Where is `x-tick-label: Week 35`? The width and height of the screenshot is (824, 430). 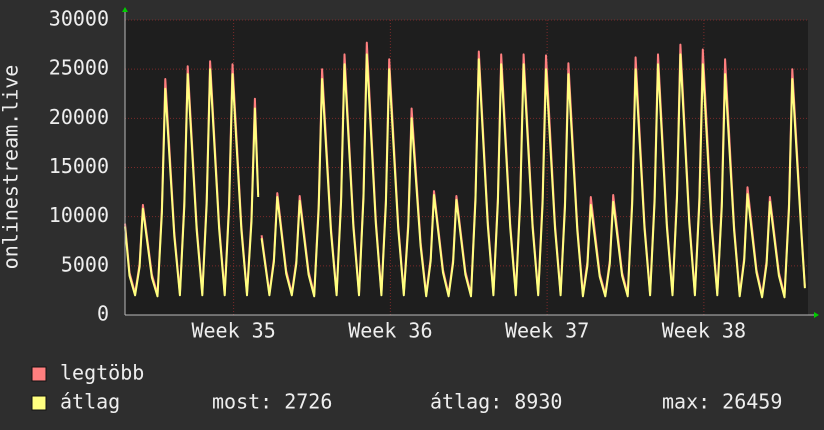
x-tick-label: Week 35 is located at coordinates (233, 331).